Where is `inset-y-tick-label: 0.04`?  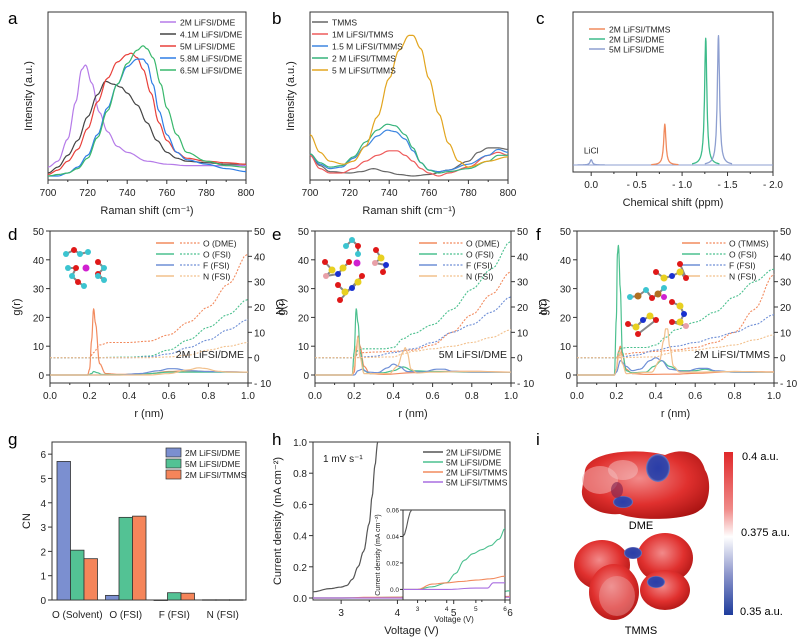 inset-y-tick-label: 0.04 is located at coordinates (392, 537).